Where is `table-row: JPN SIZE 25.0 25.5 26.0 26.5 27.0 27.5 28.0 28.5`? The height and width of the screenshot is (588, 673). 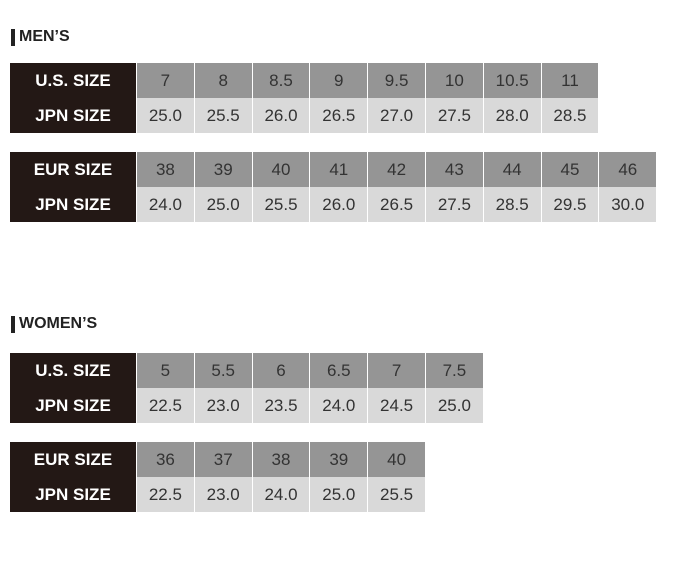 table-row: JPN SIZE 25.0 25.5 26.0 26.5 27.0 27.5 28.0 28.5 is located at coordinates (304, 115).